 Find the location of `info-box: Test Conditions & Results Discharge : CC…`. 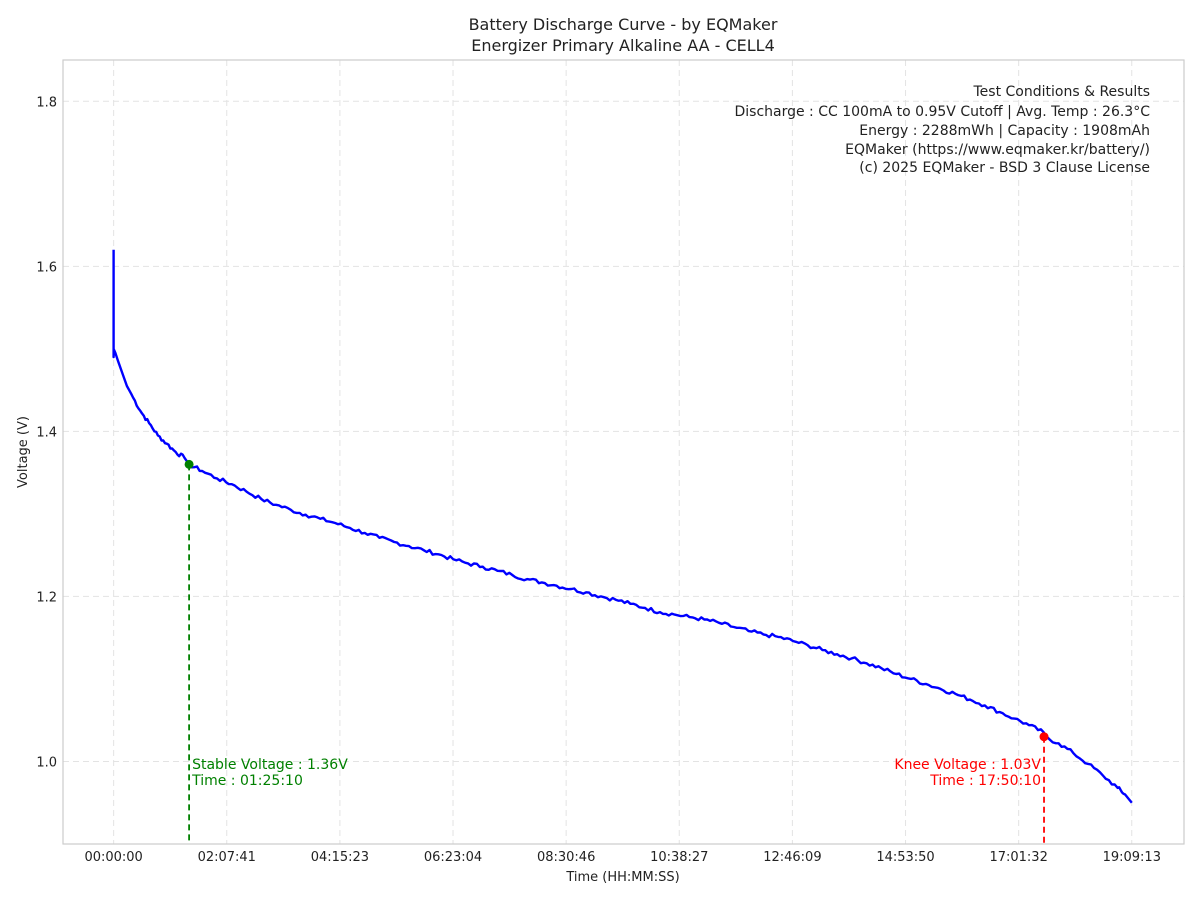

info-box: Test Conditions & Results Discharge : CC… is located at coordinates (942, 130).